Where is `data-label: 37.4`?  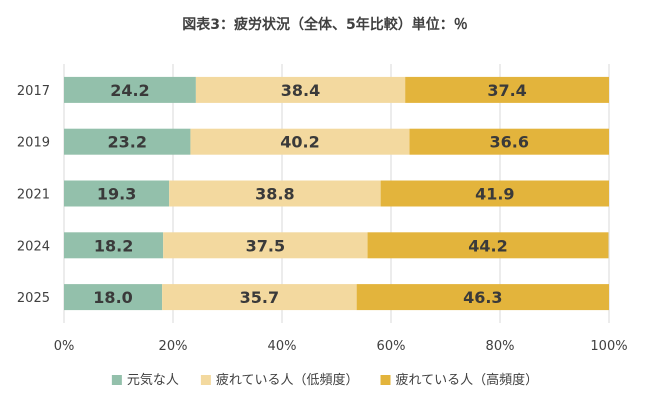 data-label: 37.4 is located at coordinates (506, 90).